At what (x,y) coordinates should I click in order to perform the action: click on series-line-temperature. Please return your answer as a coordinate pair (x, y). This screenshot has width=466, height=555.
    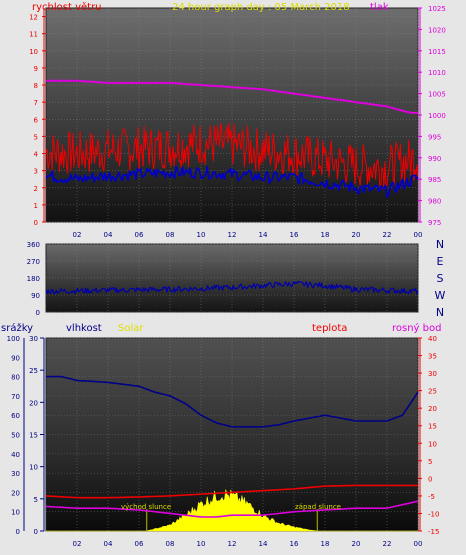
    Looking at the image, I should click on (231, 491).